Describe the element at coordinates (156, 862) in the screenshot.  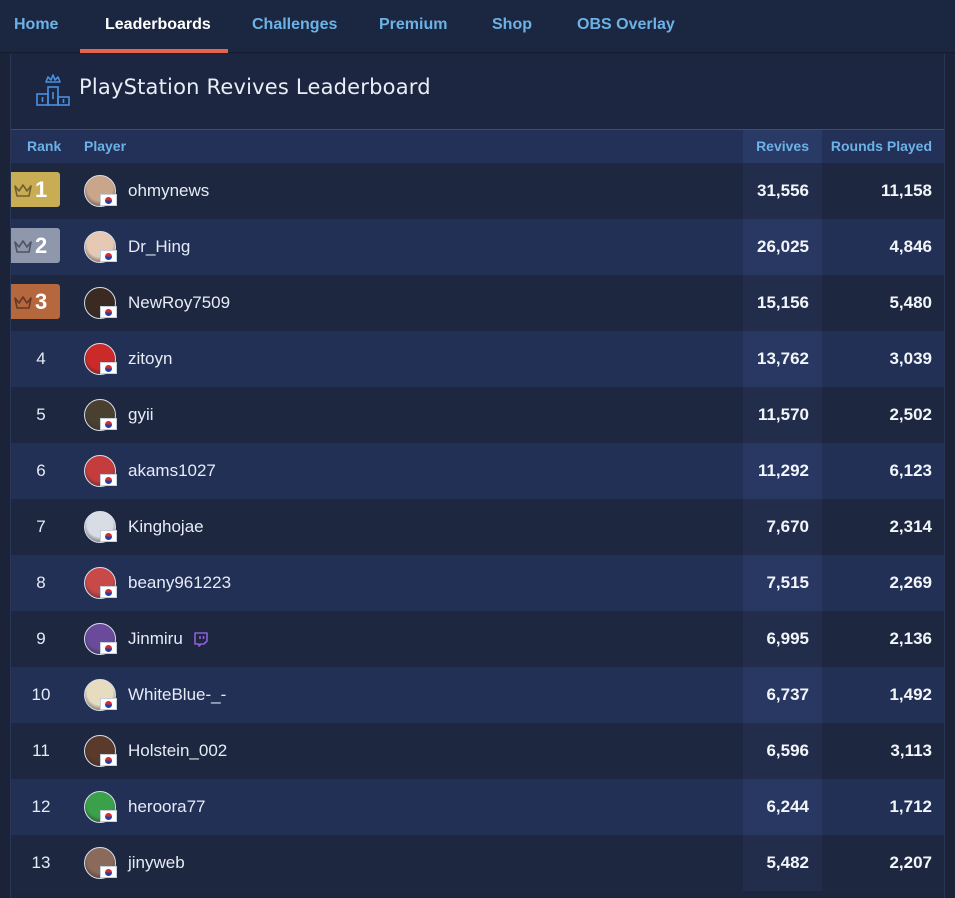
I see `player-name-link: jinyweb` at that location.